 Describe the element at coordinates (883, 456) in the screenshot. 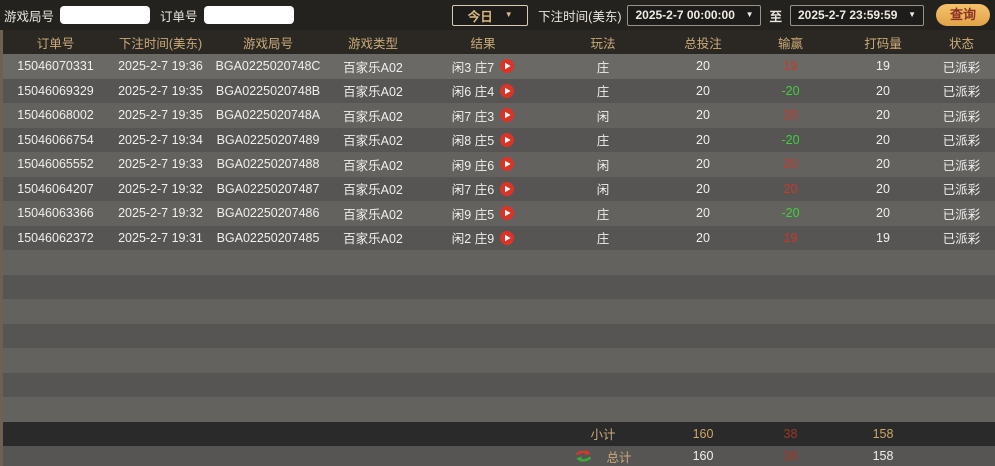

I see `total-turnover: 158` at that location.